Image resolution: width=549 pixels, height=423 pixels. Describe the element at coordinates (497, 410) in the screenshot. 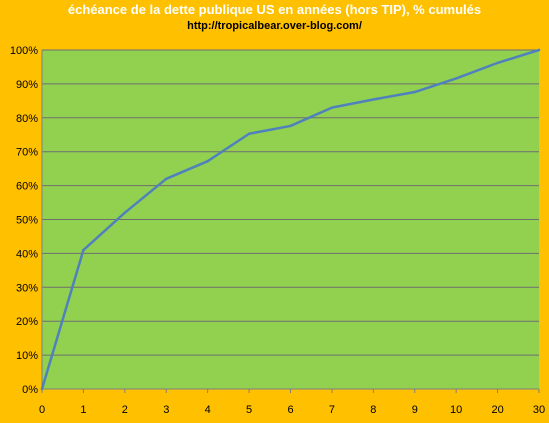

I see `x-tick-label: 20` at that location.